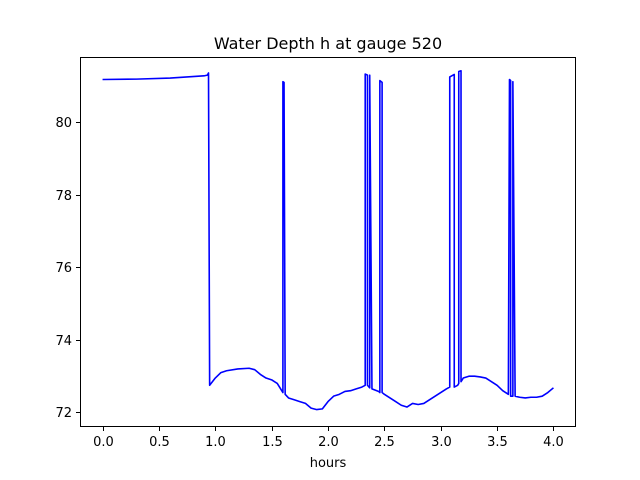 The width and height of the screenshot is (640, 480). I want to click on x-axis: 0.0 0.5 1.0 1.5 2.0 2.5 3.0 3.5 4.0, so click(328, 438).